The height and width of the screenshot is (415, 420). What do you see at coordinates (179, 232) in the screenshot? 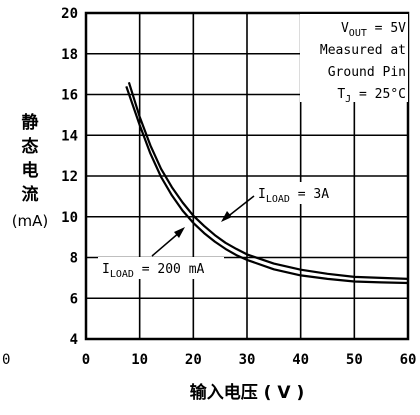
I see `series-arrowhead-200ma` at bounding box center [179, 232].